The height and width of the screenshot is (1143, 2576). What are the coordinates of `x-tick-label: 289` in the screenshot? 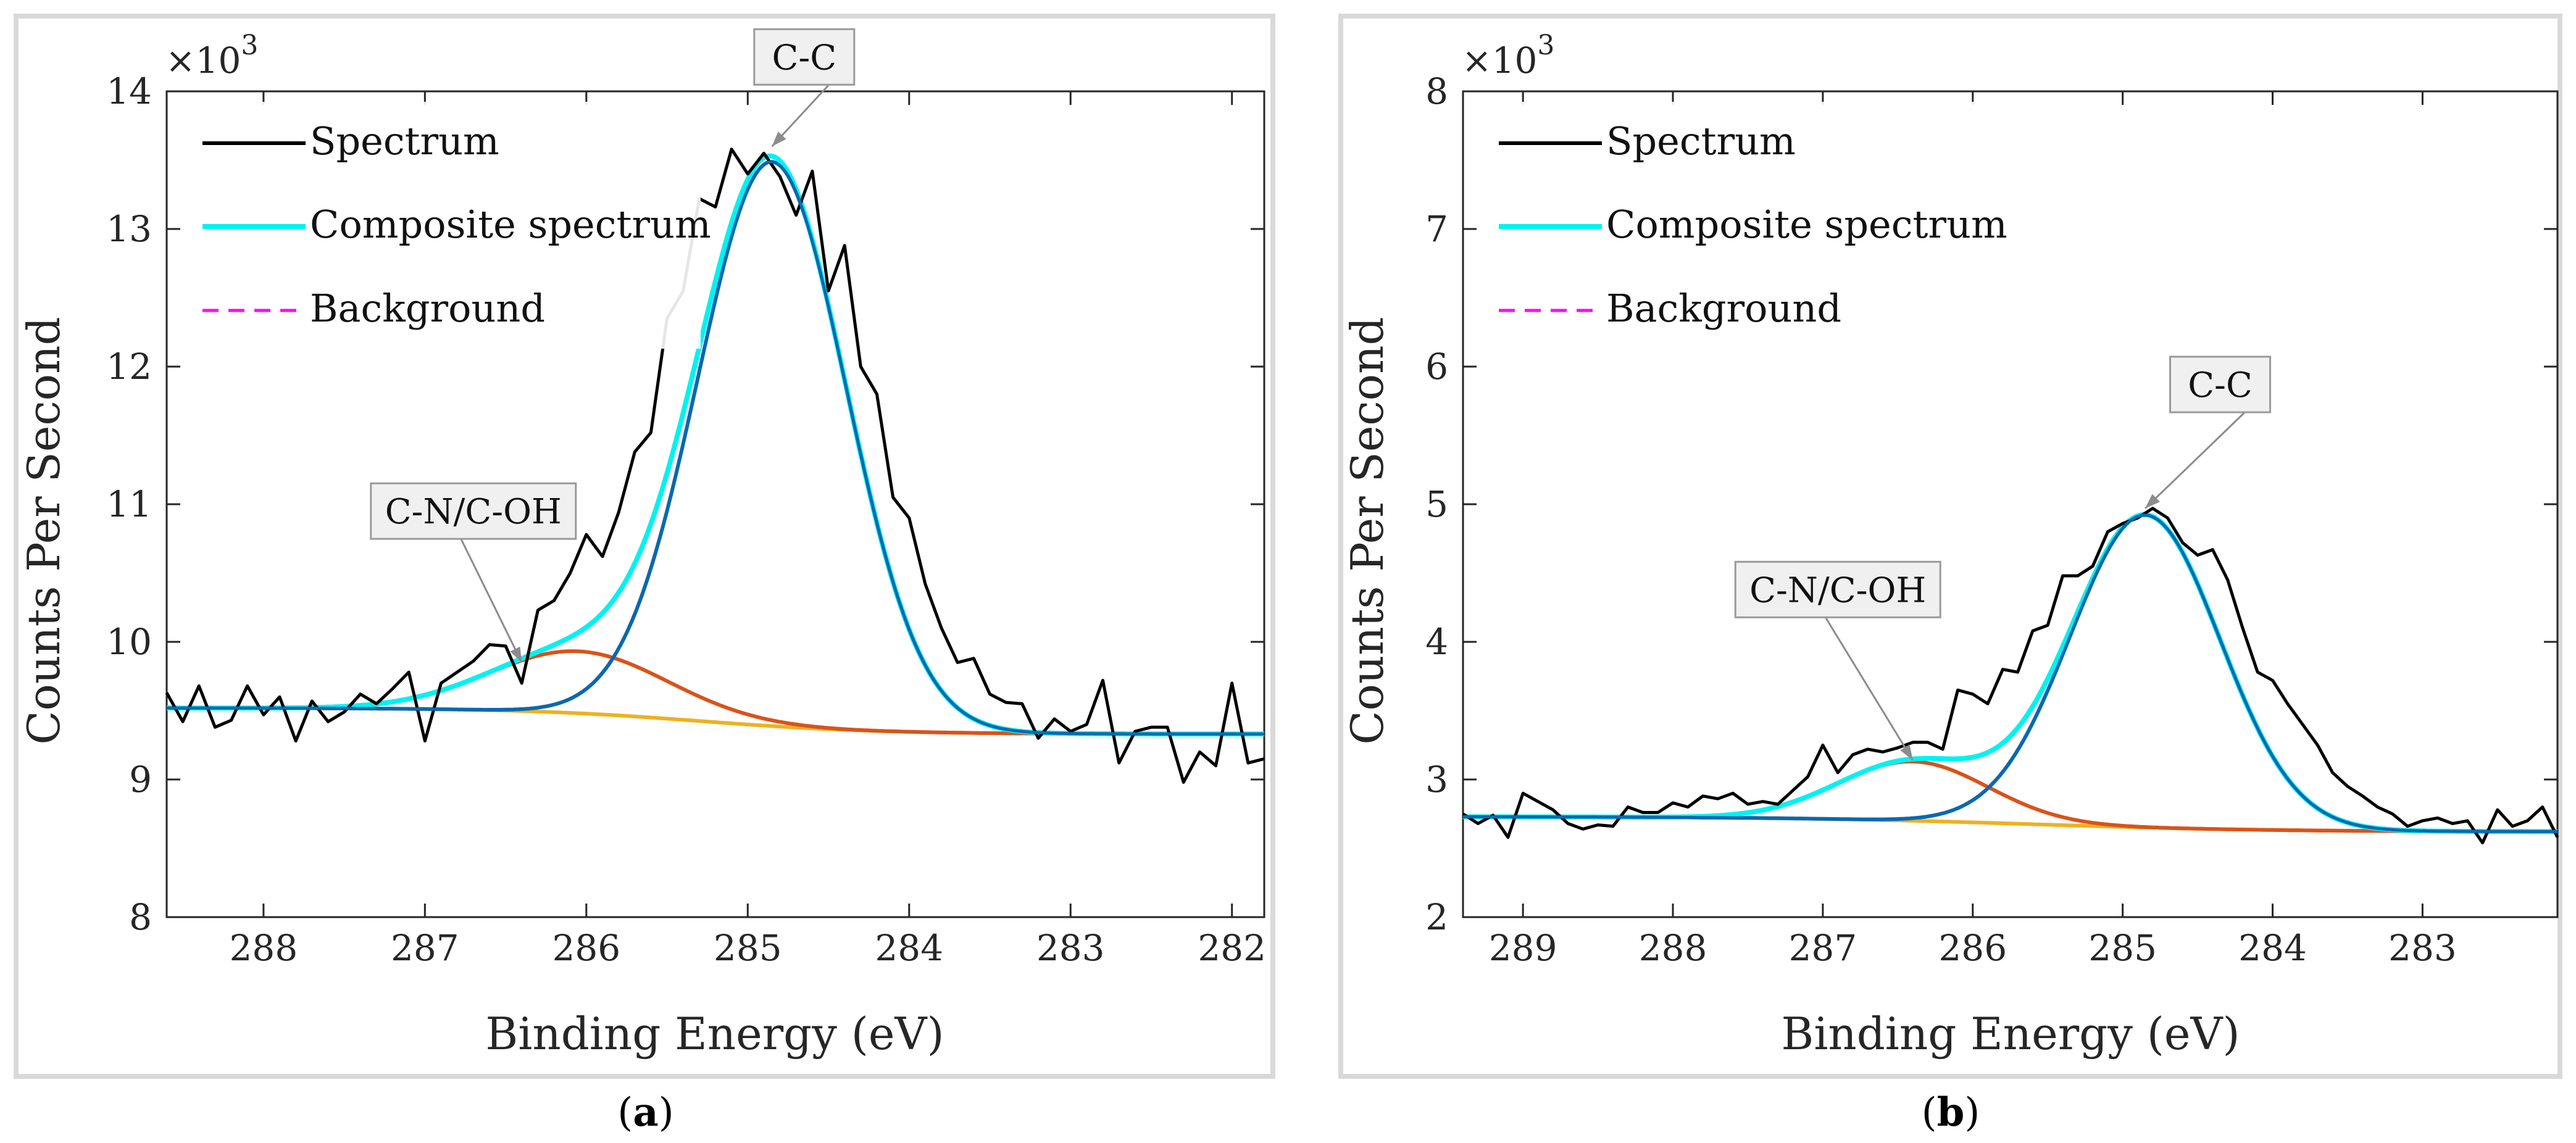 It's located at (1523, 948).